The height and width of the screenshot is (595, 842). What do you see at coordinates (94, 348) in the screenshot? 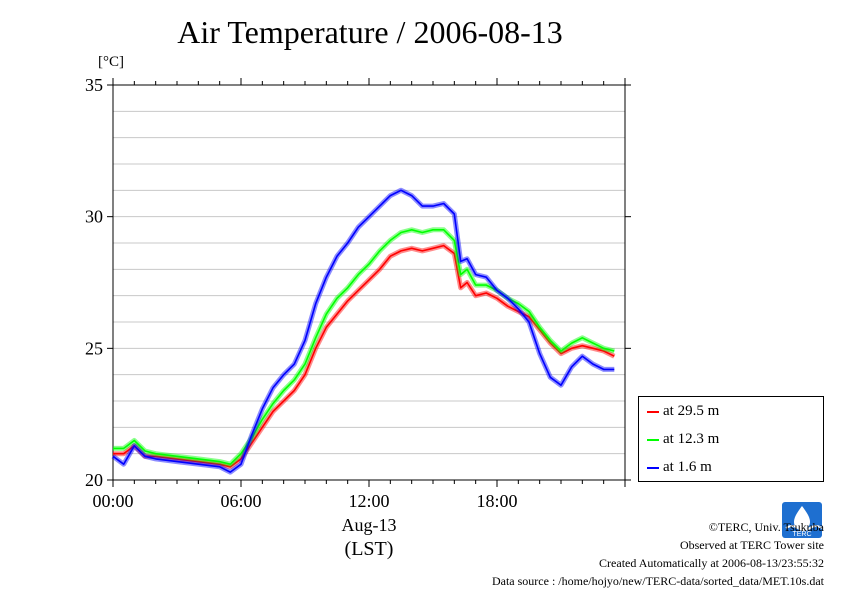
I see `y-tick-label: 25` at bounding box center [94, 348].